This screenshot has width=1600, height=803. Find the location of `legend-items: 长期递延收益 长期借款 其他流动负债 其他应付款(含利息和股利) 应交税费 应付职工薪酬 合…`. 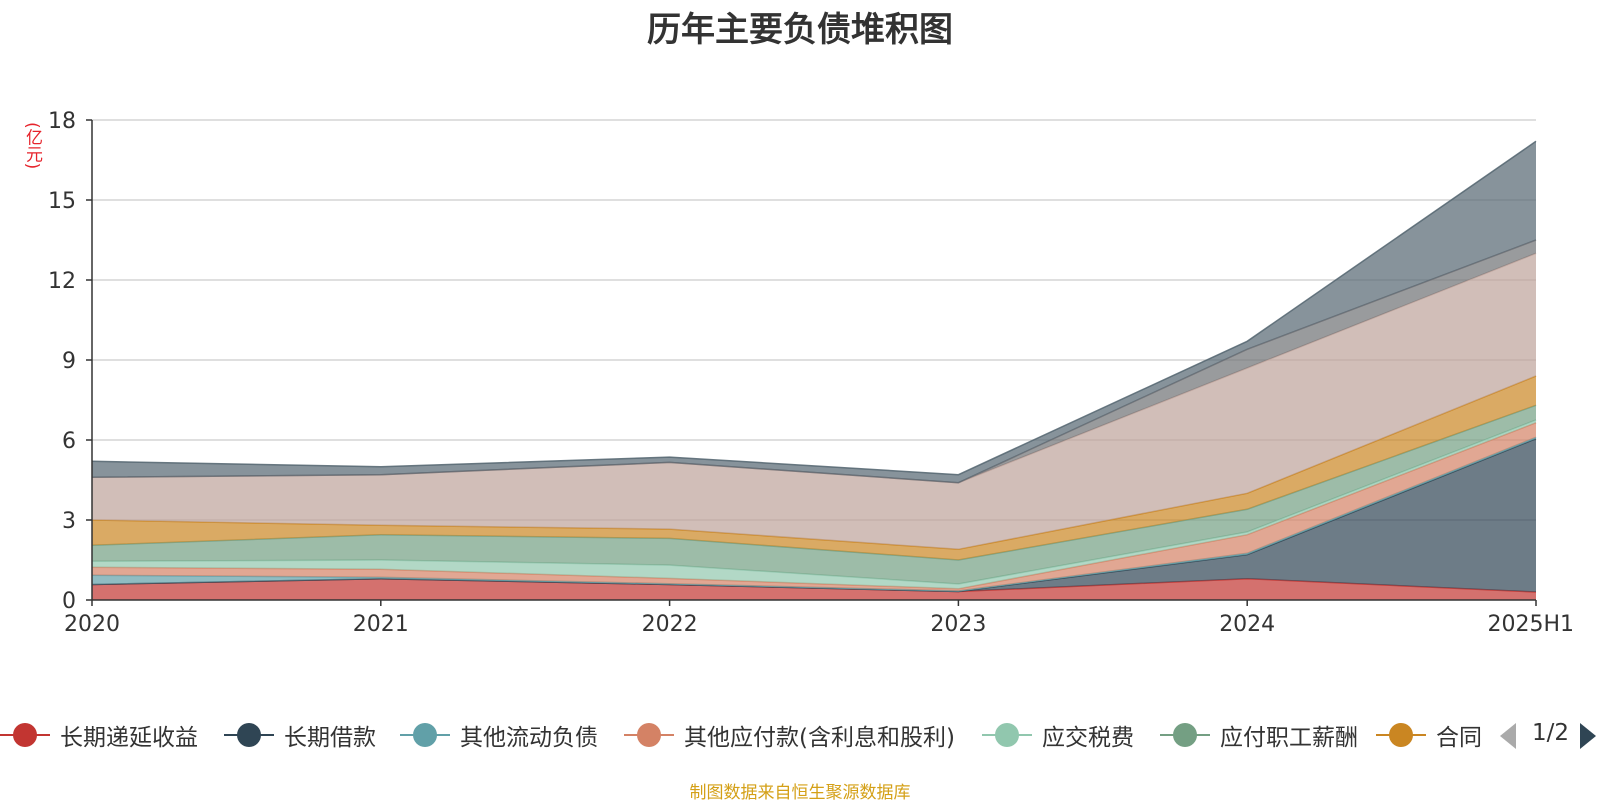

legend-items: 长期递延收益 长期借款 其他流动负债 其他应付款(含利息和股利) 应交税费 应付职工薪酬 合… is located at coordinates (741, 735).